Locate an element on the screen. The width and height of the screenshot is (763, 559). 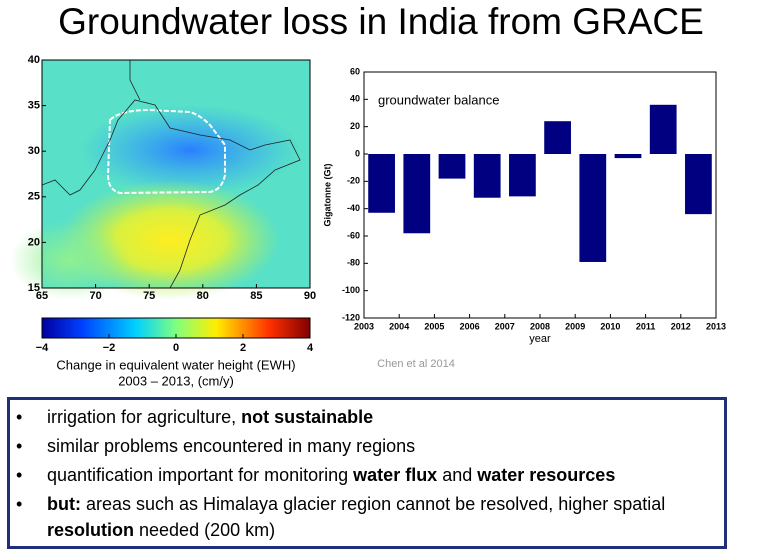
x-tick-label: 70 is located at coordinates (95, 296).